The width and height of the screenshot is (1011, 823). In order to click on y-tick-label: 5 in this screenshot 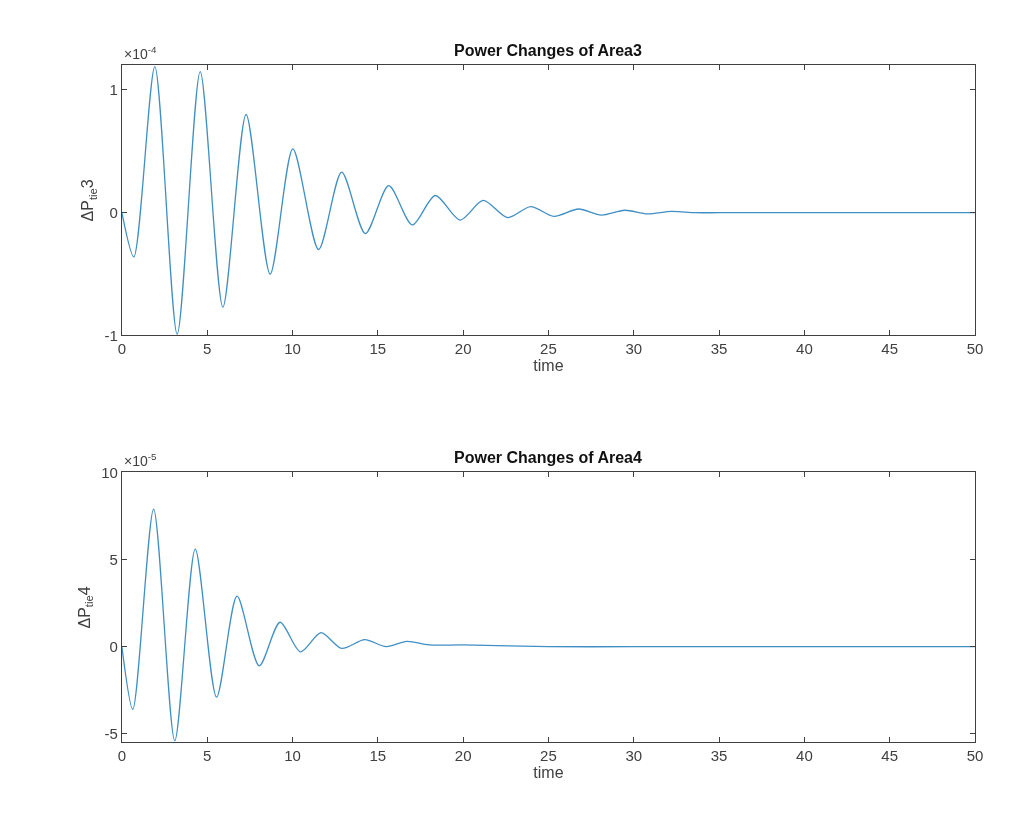, I will do `click(113, 559)`.